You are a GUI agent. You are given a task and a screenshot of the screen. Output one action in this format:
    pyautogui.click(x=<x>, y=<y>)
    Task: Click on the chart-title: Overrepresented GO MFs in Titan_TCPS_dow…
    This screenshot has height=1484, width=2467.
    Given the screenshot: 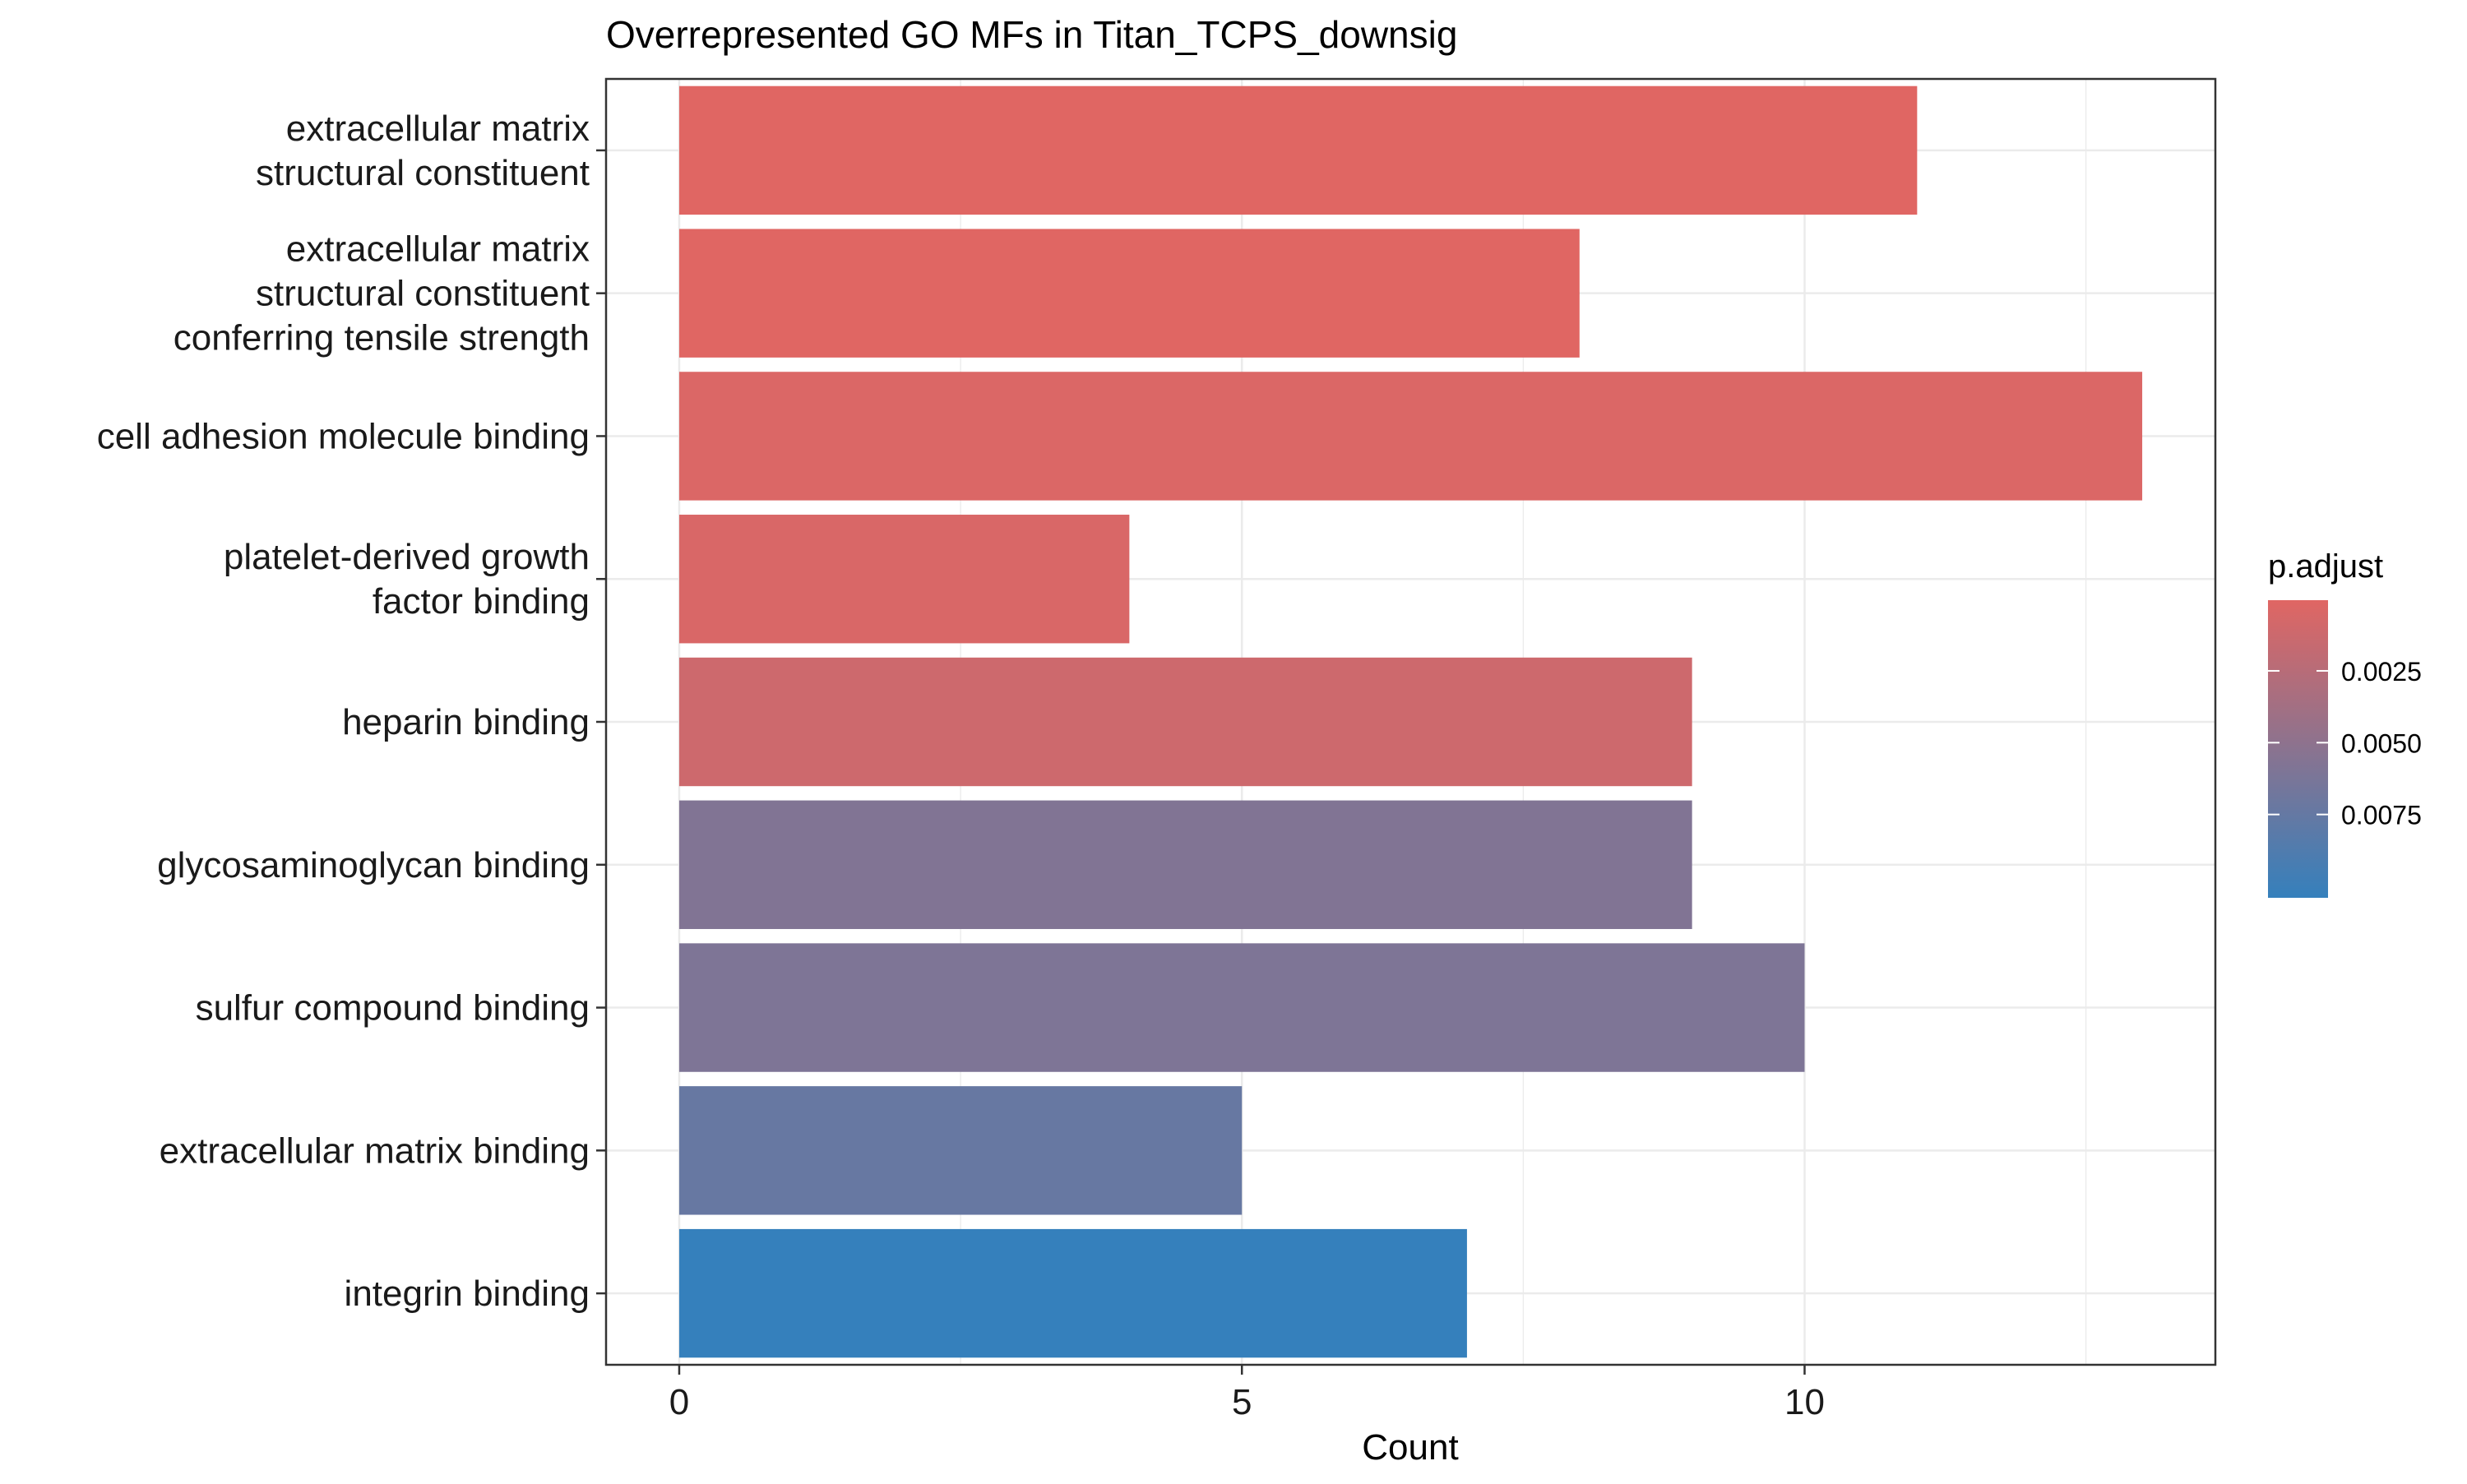 What is the action you would take?
    pyautogui.click(x=1031, y=35)
    